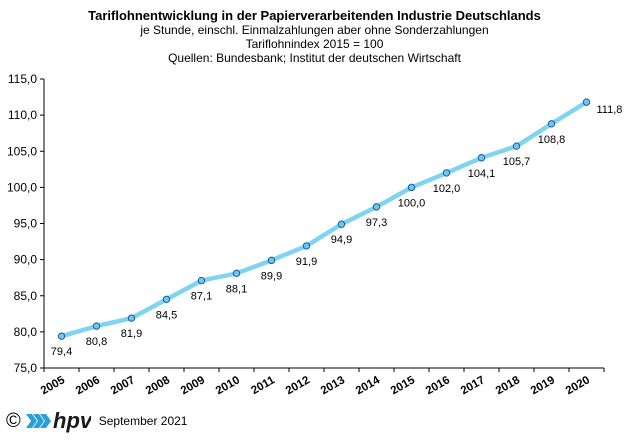  What do you see at coordinates (201, 297) in the screenshot?
I see `data-label: 87,1` at bounding box center [201, 297].